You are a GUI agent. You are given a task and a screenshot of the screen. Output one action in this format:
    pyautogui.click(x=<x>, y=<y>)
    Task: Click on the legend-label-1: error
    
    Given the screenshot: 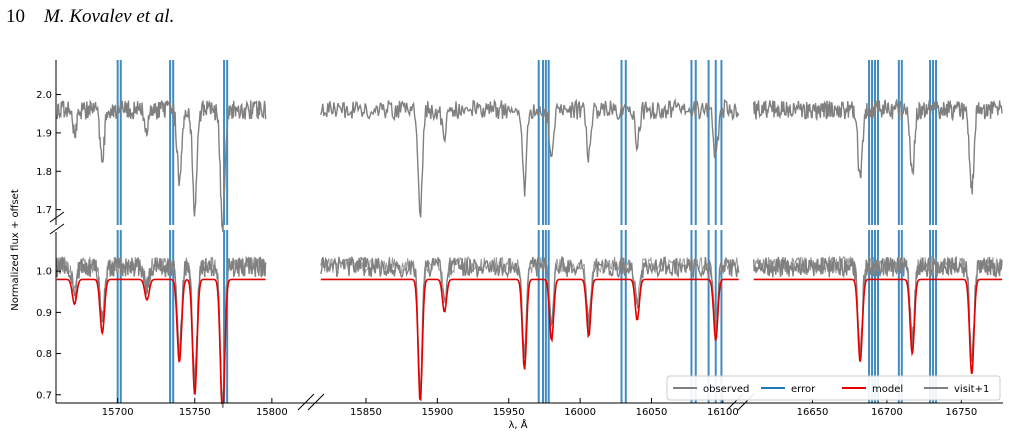 What is the action you would take?
    pyautogui.click(x=803, y=389)
    